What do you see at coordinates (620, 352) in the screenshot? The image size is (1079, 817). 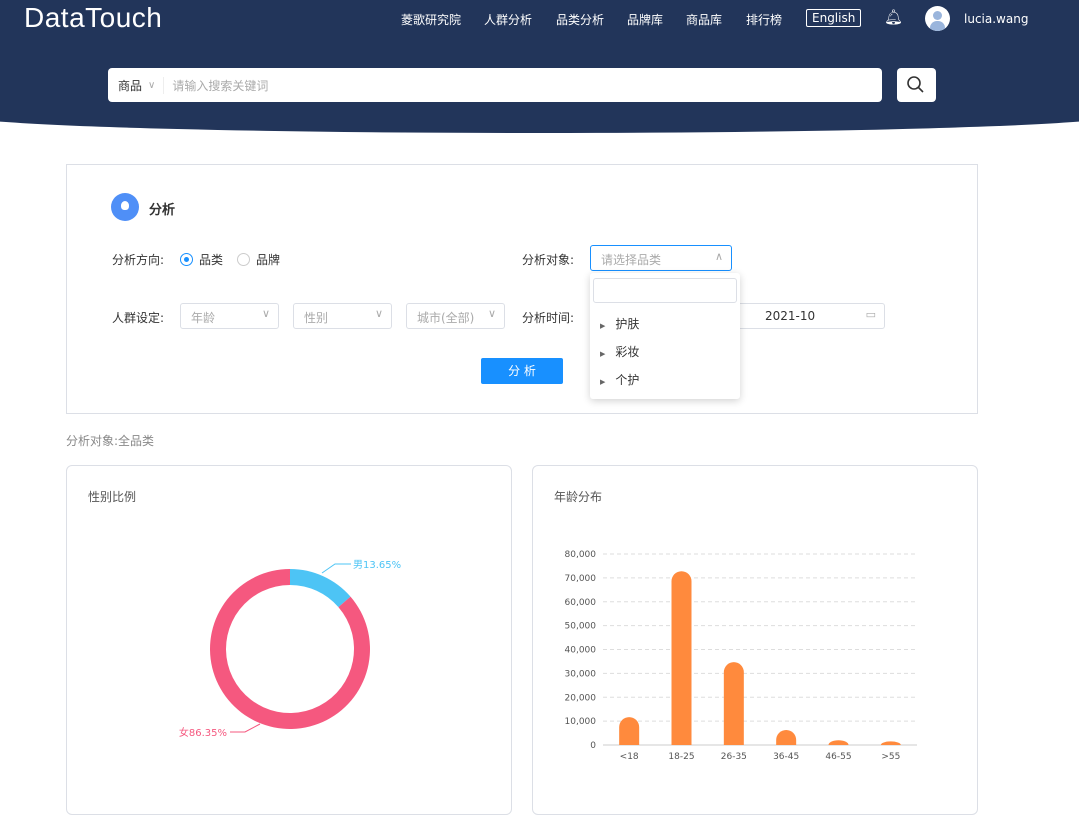 I see `dropdown-item-makeup: ▶ 彩妆` at bounding box center [620, 352].